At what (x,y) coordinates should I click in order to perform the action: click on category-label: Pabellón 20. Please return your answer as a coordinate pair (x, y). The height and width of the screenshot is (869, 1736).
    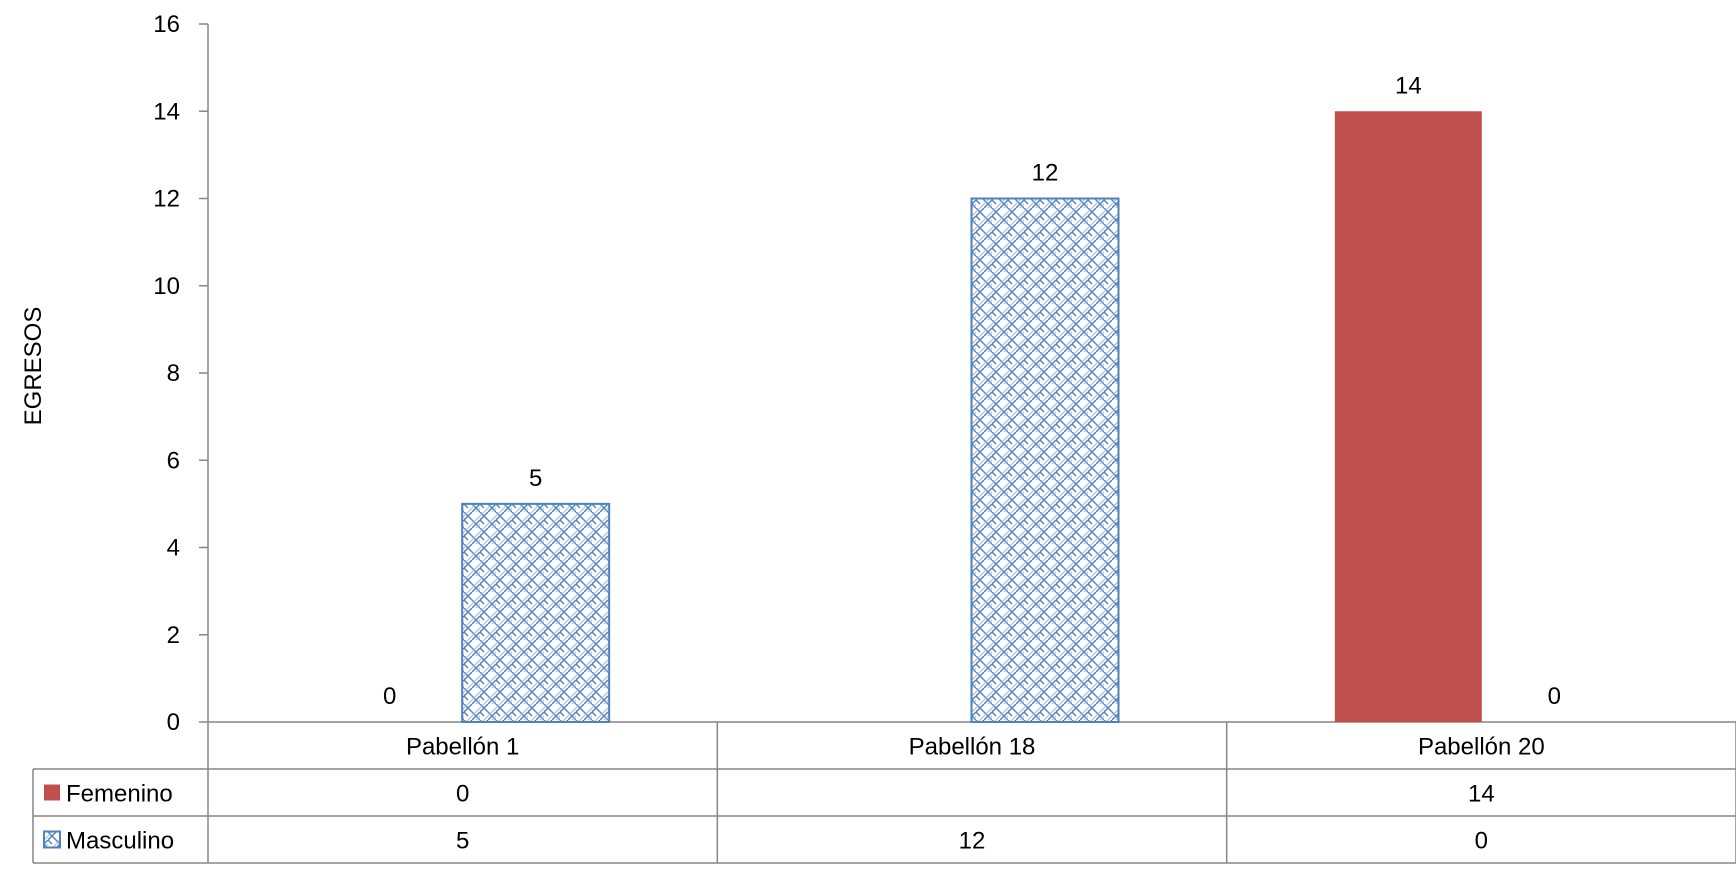
    Looking at the image, I should click on (1481, 747).